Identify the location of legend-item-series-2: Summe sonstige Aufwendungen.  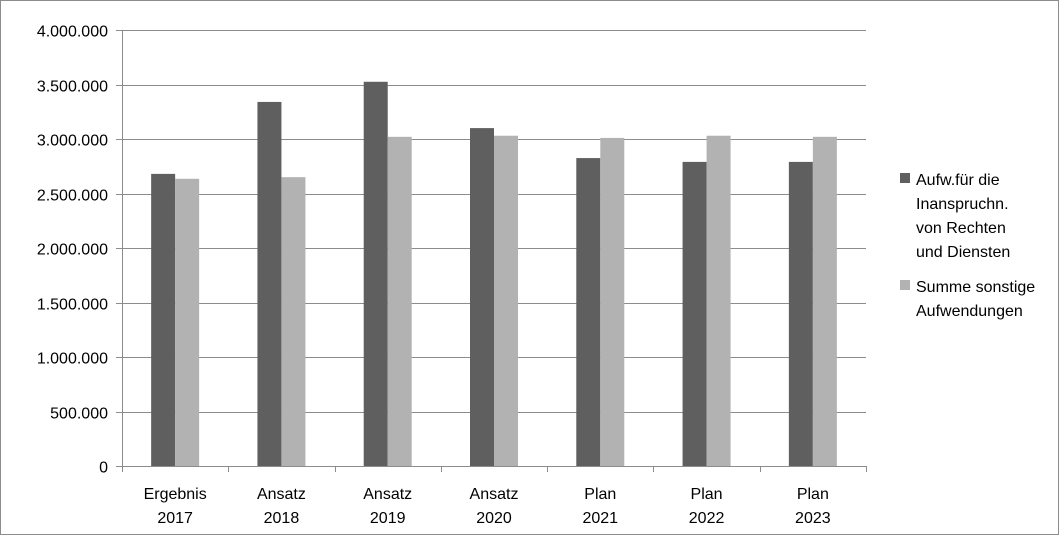
(967, 299).